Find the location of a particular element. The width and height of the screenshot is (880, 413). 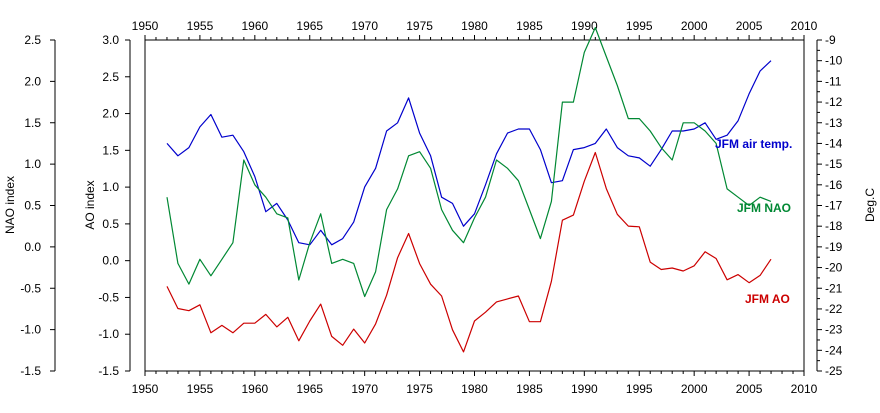

ao-tick-label: 0.0 is located at coordinates (110, 261).